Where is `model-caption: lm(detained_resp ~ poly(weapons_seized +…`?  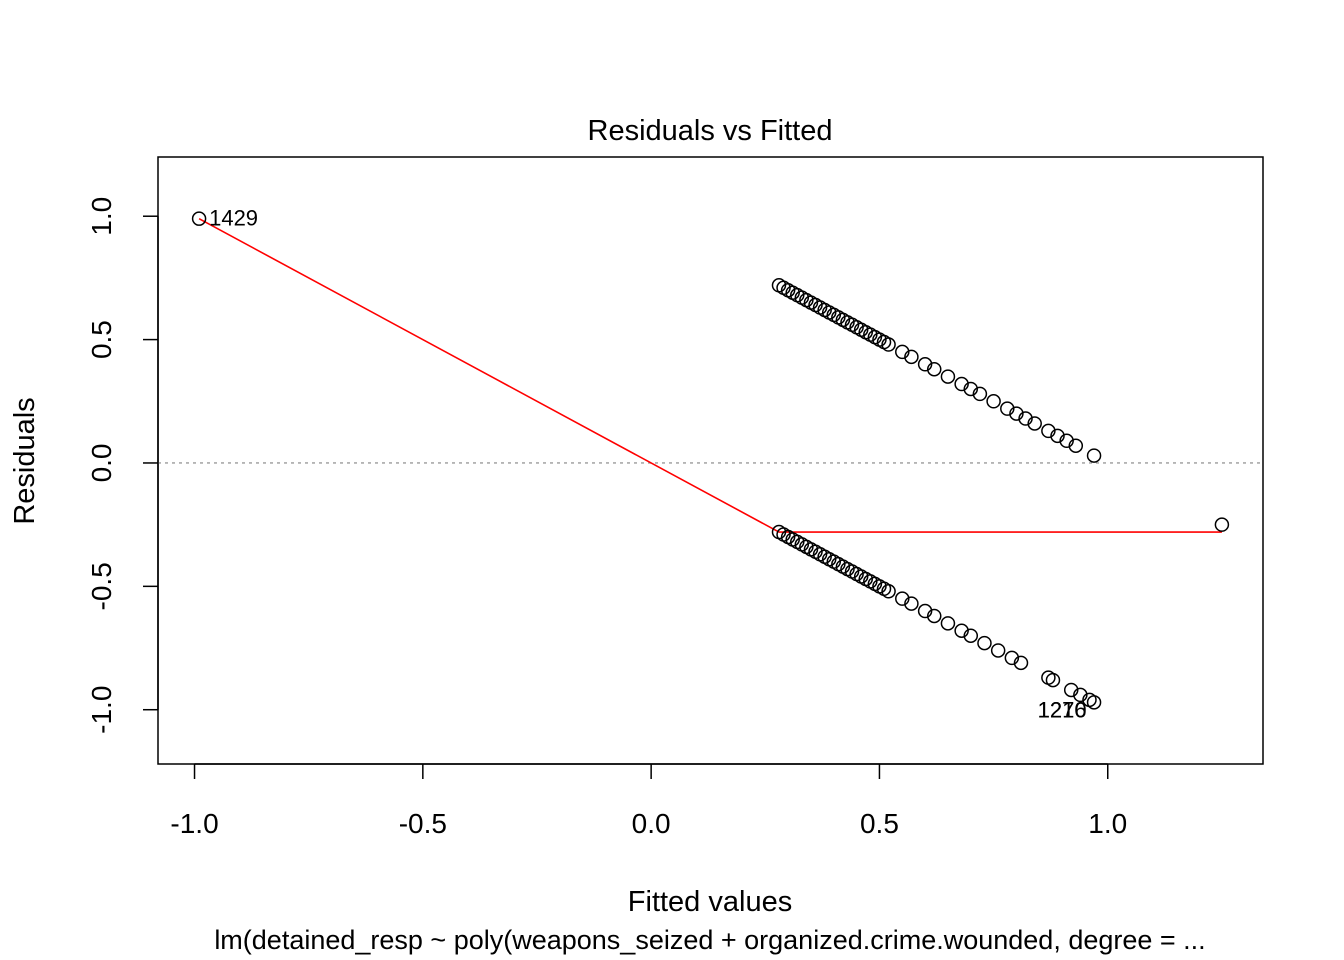 model-caption: lm(detained_resp ~ poly(weapons_seized +… is located at coordinates (709, 940).